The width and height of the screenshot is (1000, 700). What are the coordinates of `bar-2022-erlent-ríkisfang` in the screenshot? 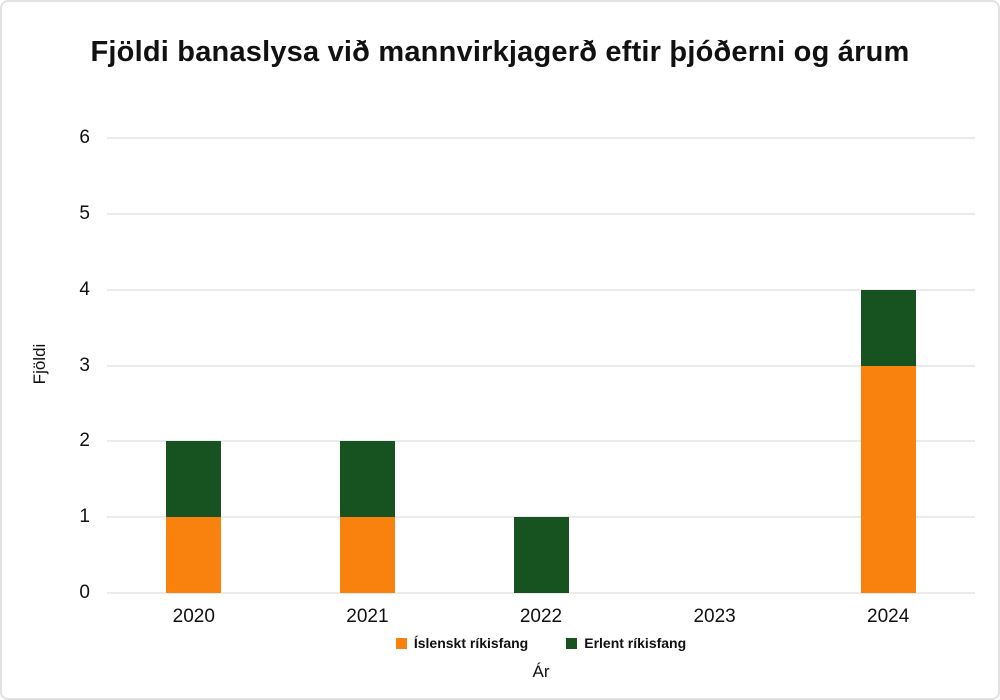 It's located at (541, 555).